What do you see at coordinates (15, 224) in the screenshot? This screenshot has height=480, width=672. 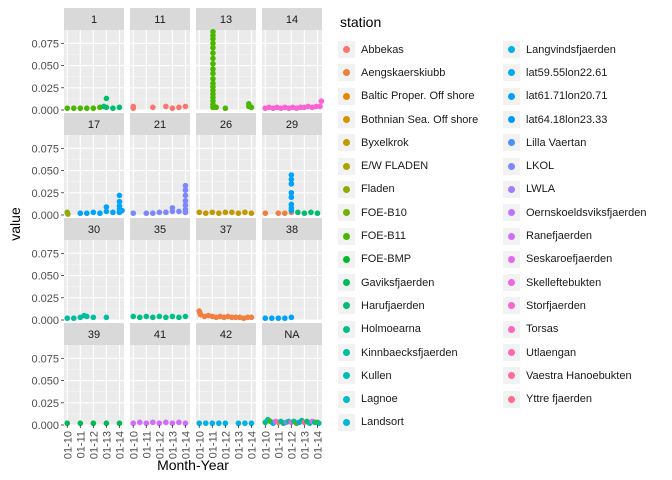 I see `y-axis-title: value` at bounding box center [15, 224].